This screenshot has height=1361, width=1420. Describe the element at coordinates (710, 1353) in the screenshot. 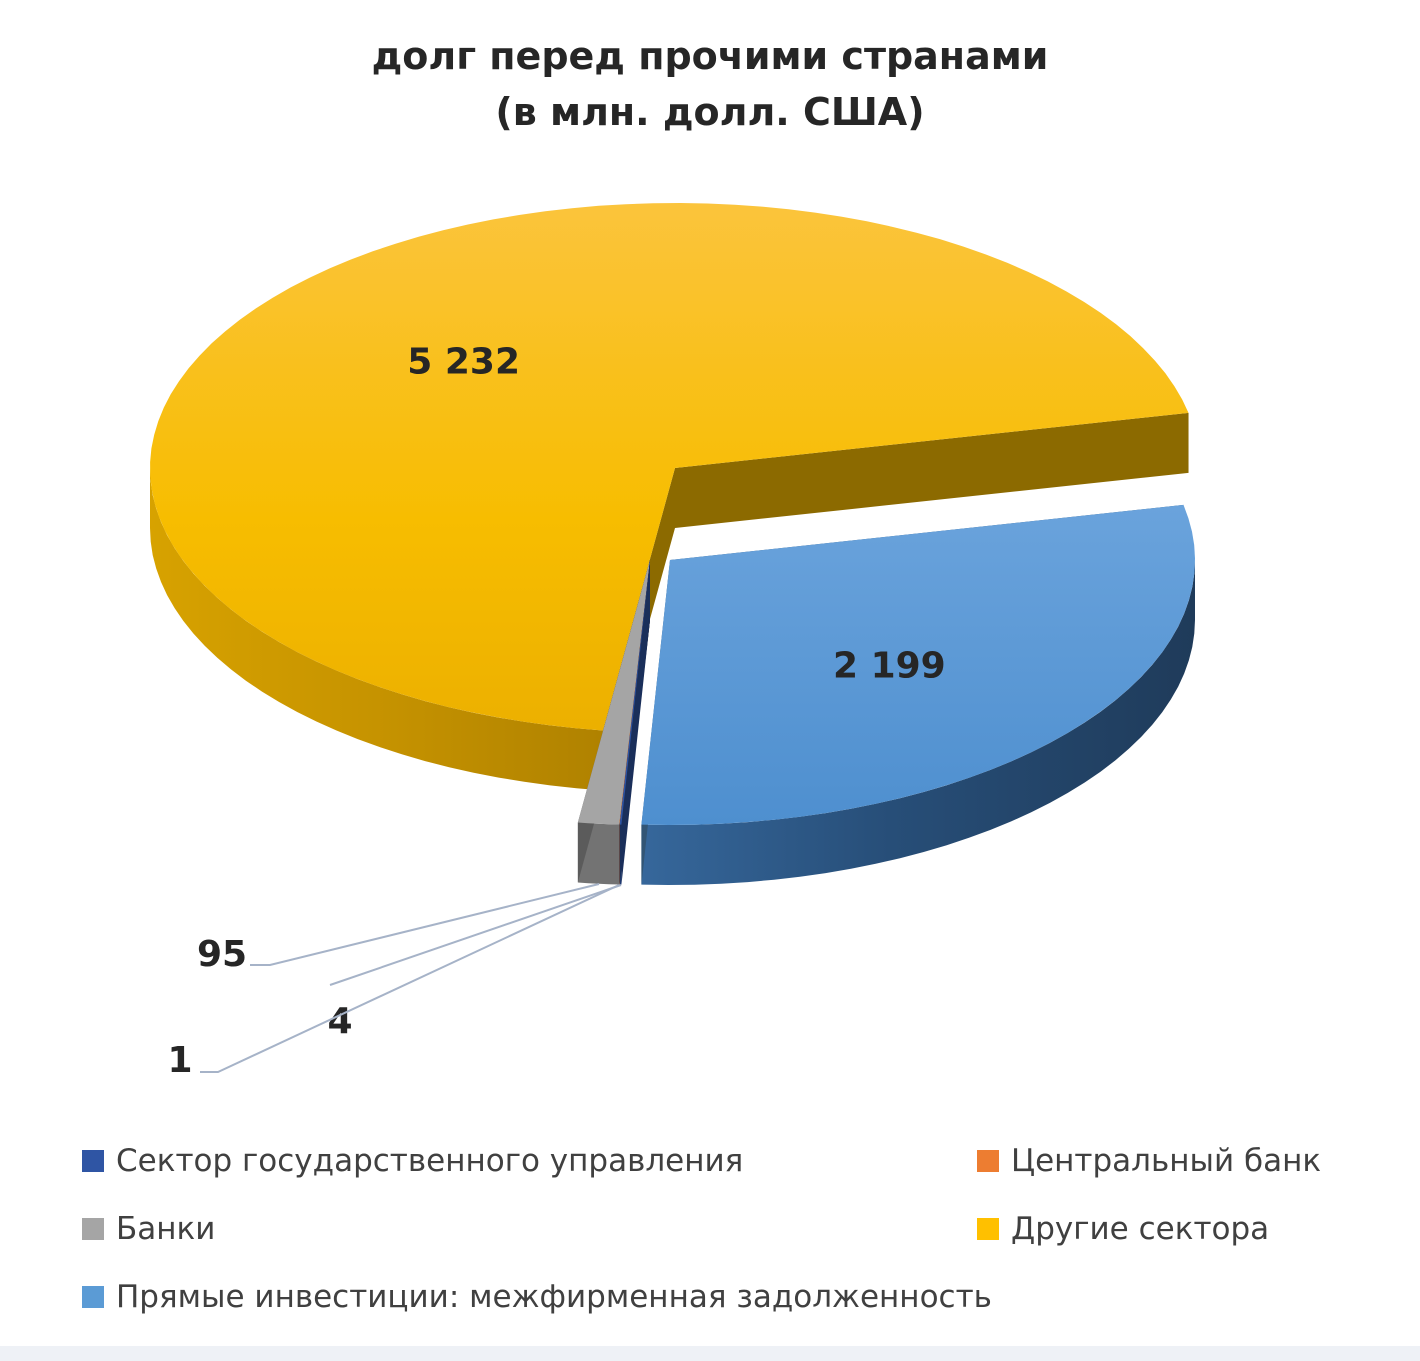

I see `bottom-divider` at that location.